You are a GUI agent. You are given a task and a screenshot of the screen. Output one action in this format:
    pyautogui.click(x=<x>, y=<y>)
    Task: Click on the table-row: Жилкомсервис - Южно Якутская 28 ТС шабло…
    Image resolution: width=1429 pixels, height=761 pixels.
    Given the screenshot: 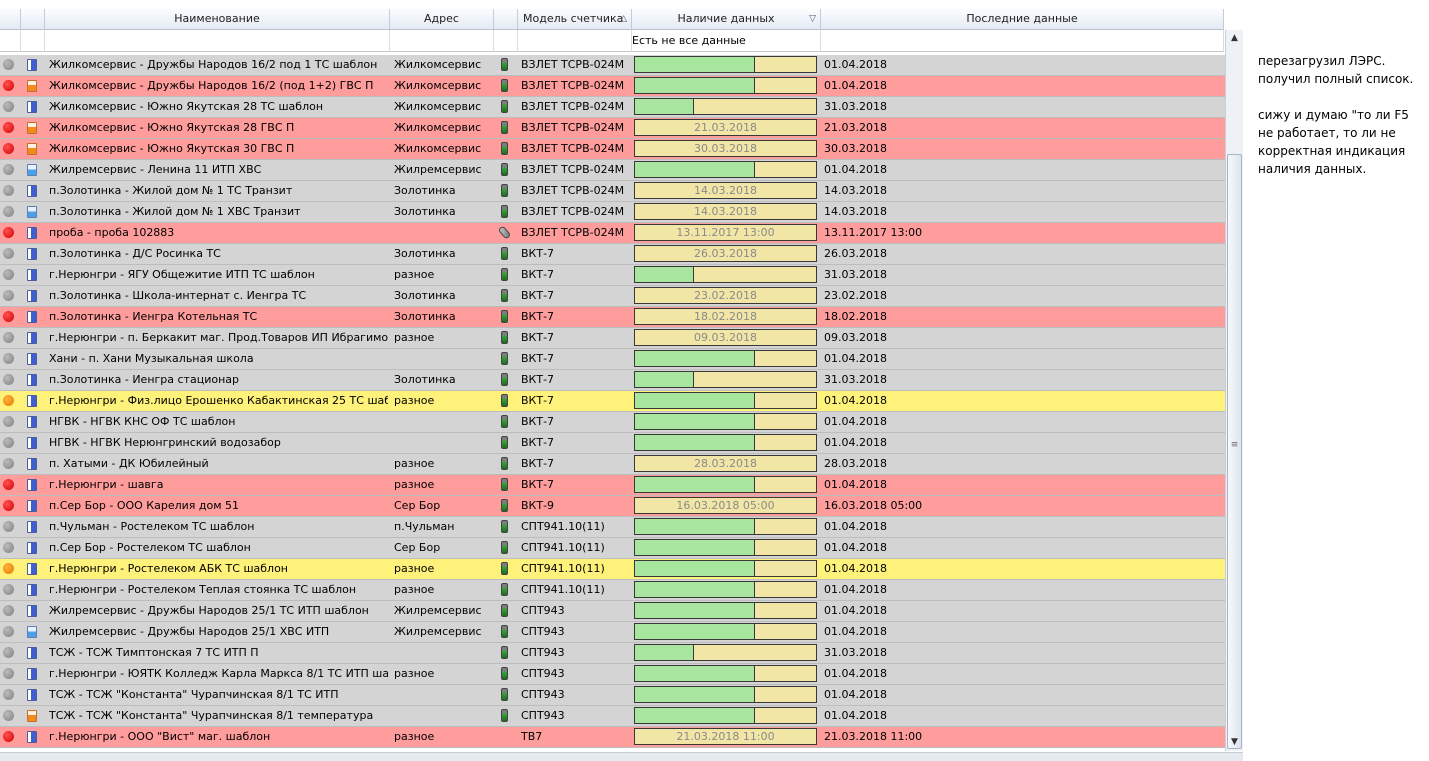 What is the action you would take?
    pyautogui.click(x=612, y=107)
    